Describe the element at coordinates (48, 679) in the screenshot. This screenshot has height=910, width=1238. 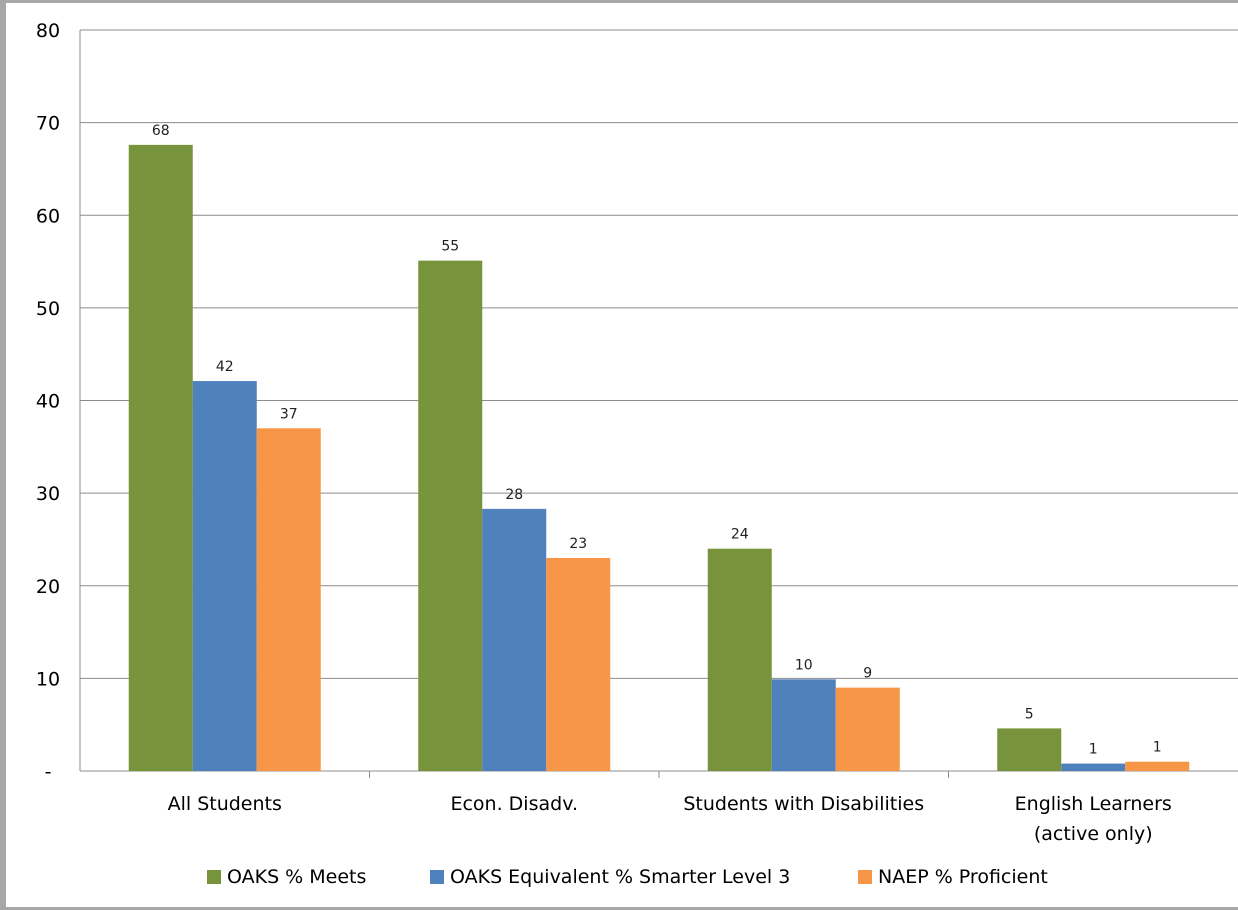
I see `y-tick-label: 10` at that location.